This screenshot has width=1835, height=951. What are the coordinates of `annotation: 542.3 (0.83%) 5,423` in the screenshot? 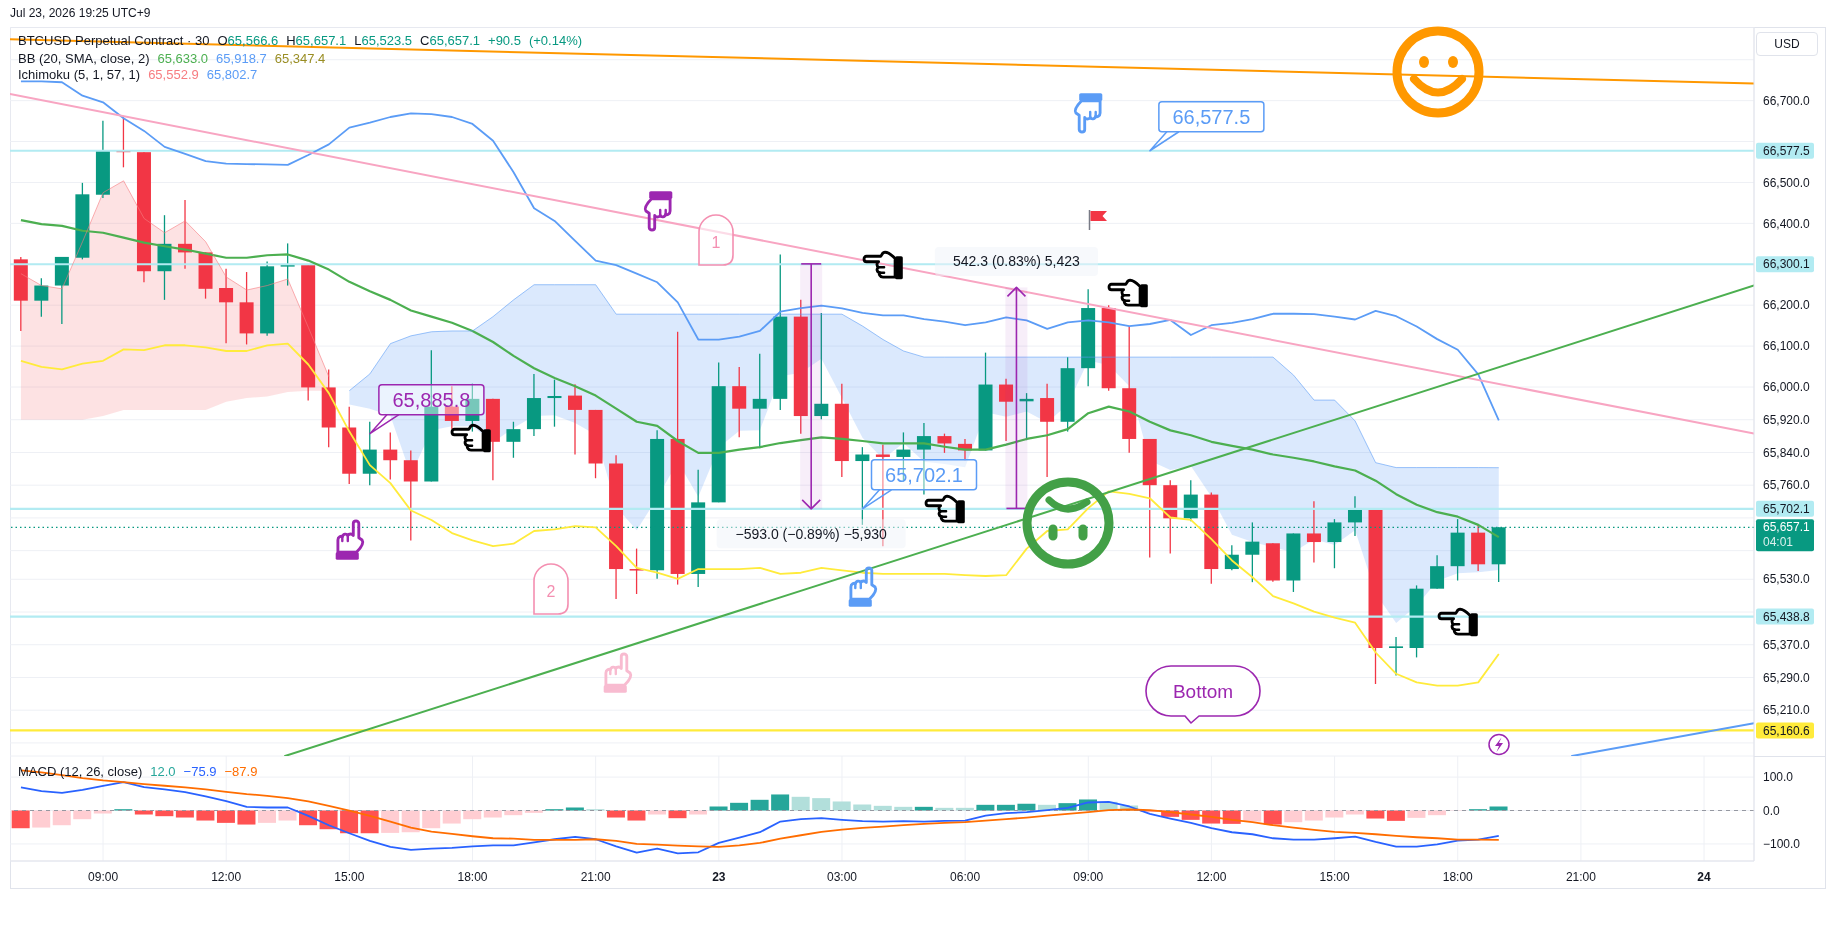 It's located at (1017, 261).